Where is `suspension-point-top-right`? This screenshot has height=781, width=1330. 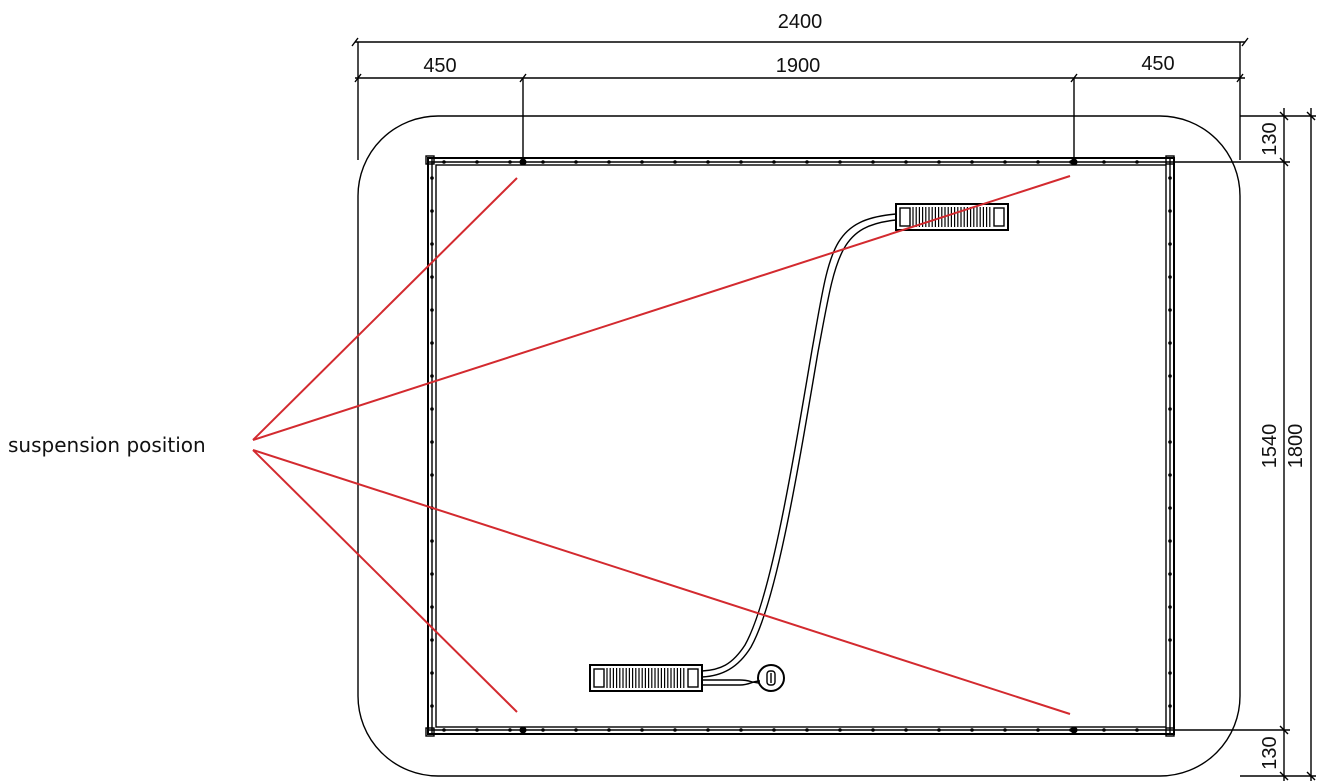 suspension-point-top-right is located at coordinates (1074, 162).